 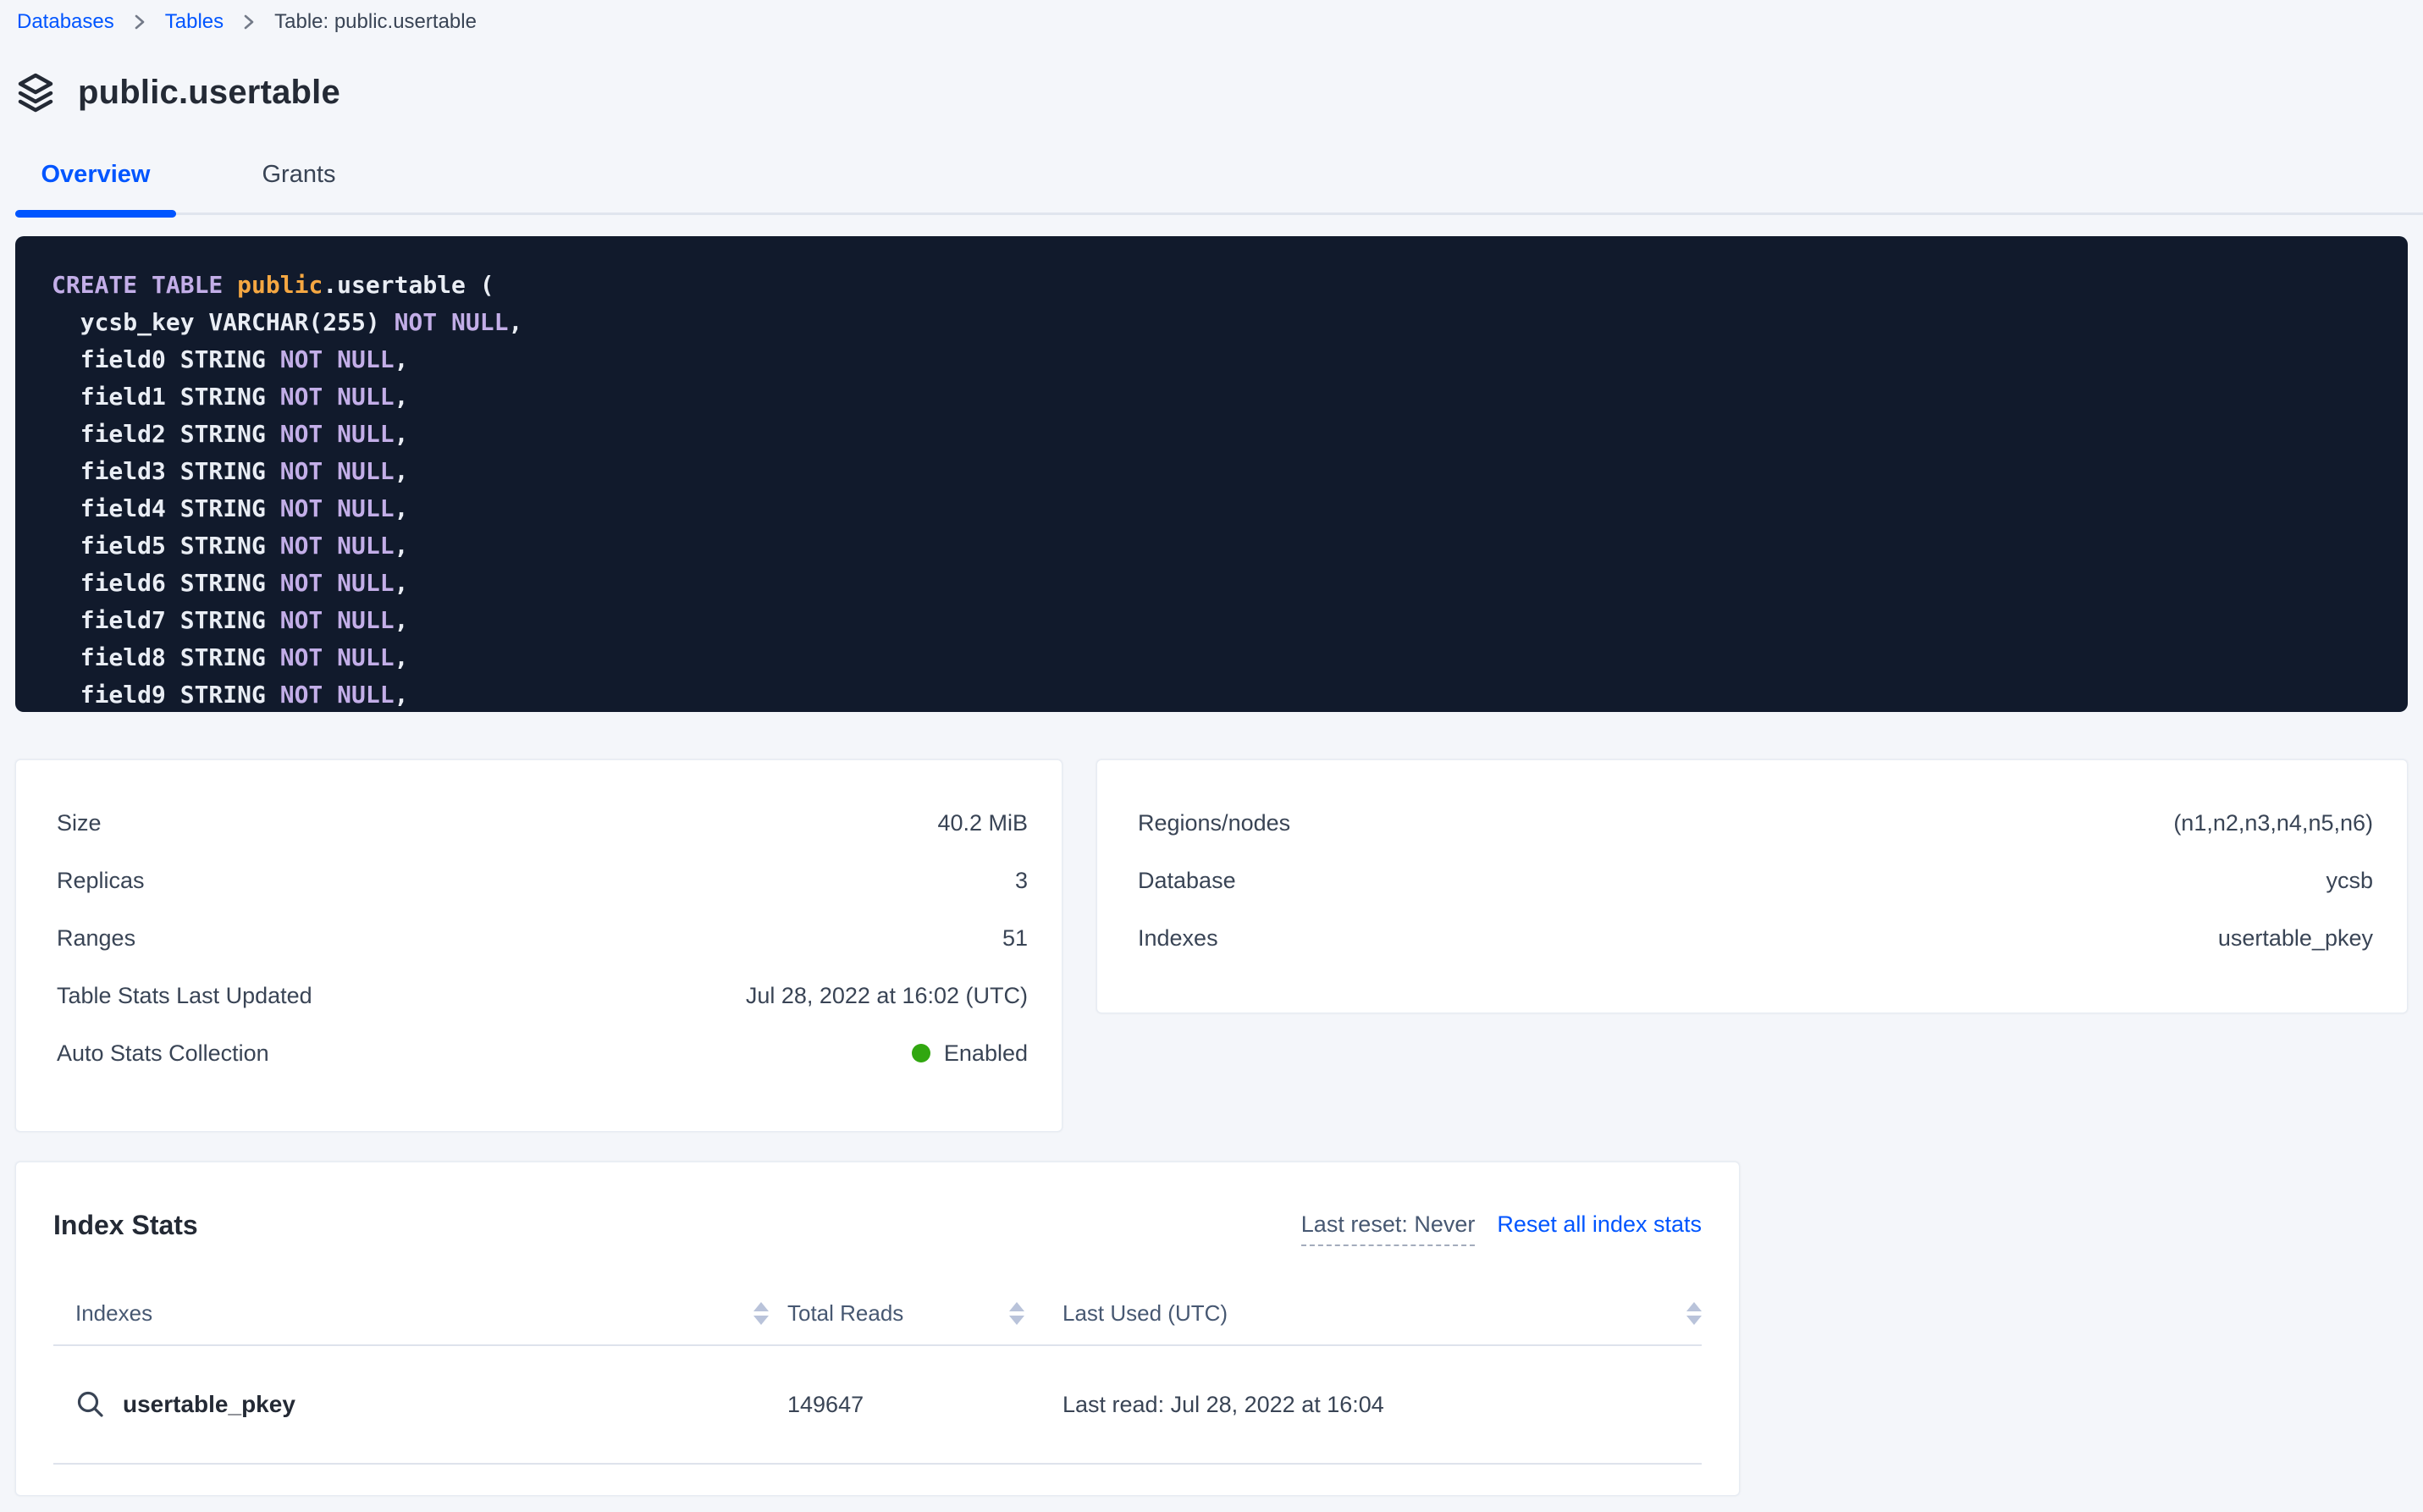 What do you see at coordinates (887, 995) in the screenshot?
I see `stat-value: Jul 28, 2022 at 16:02 (UTC)` at bounding box center [887, 995].